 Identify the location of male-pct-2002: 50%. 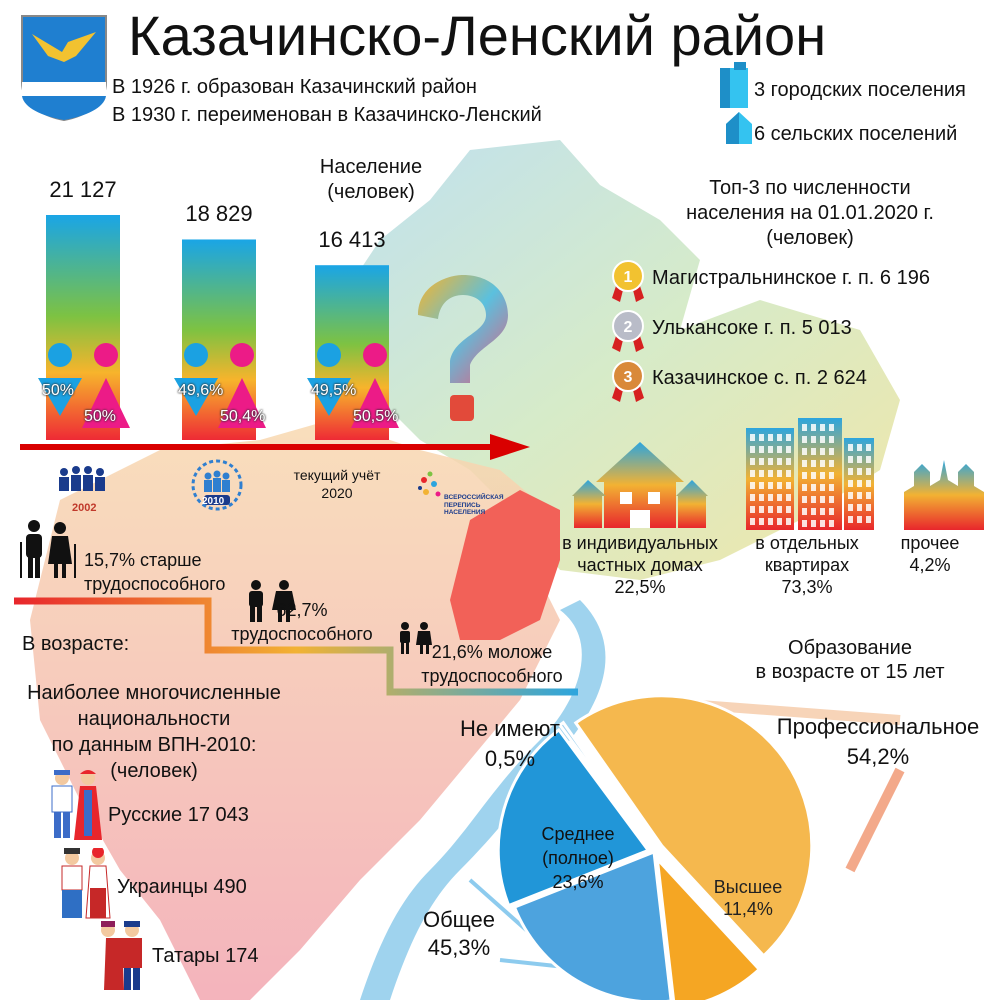
(58, 390).